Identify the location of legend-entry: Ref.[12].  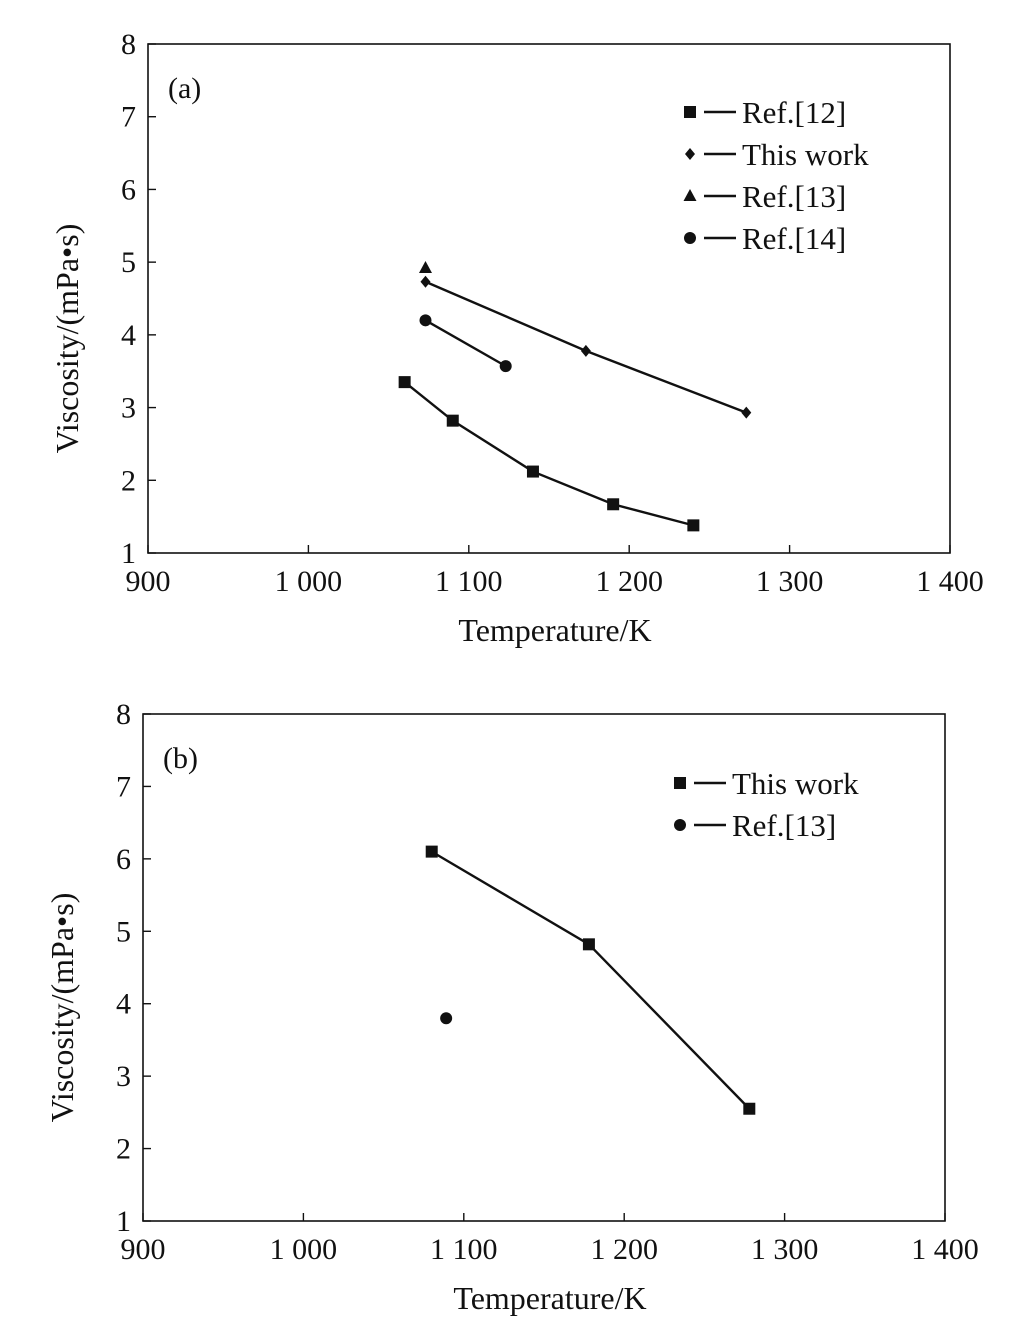
(765, 112).